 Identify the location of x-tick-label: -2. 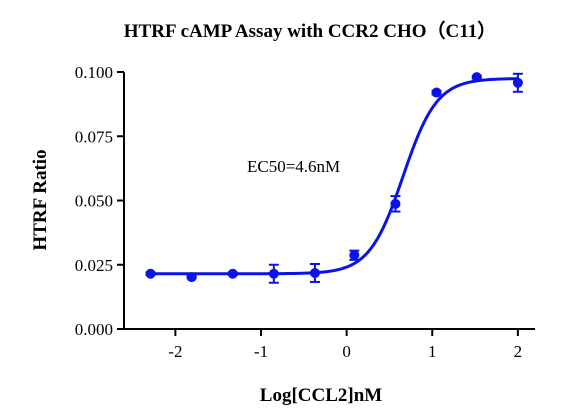
(175, 351).